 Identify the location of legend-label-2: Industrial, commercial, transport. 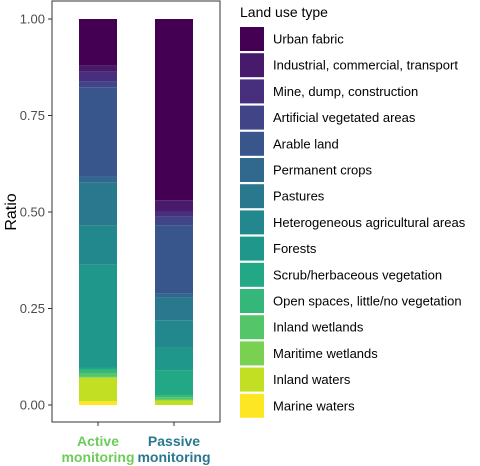
(365, 65).